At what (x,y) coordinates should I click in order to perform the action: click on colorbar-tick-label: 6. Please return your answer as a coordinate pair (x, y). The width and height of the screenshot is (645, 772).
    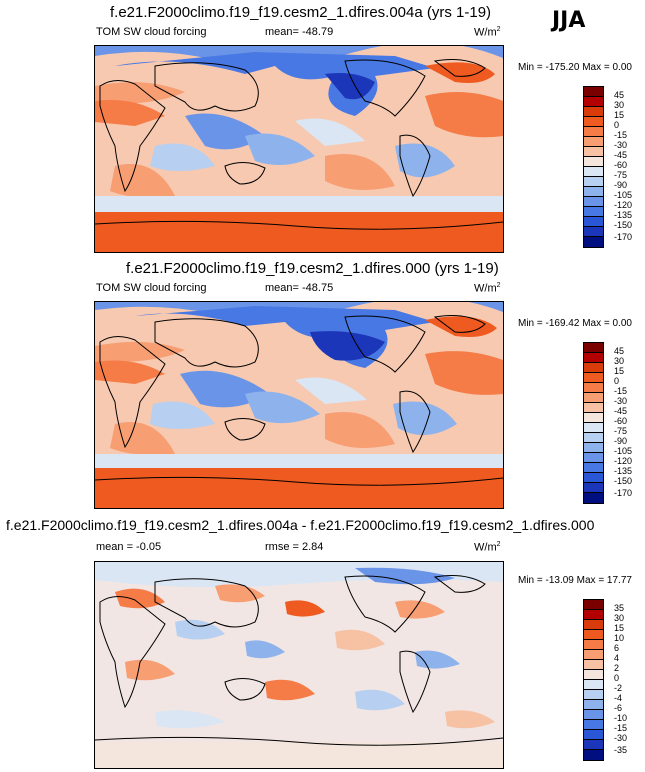
    Looking at the image, I should click on (617, 648).